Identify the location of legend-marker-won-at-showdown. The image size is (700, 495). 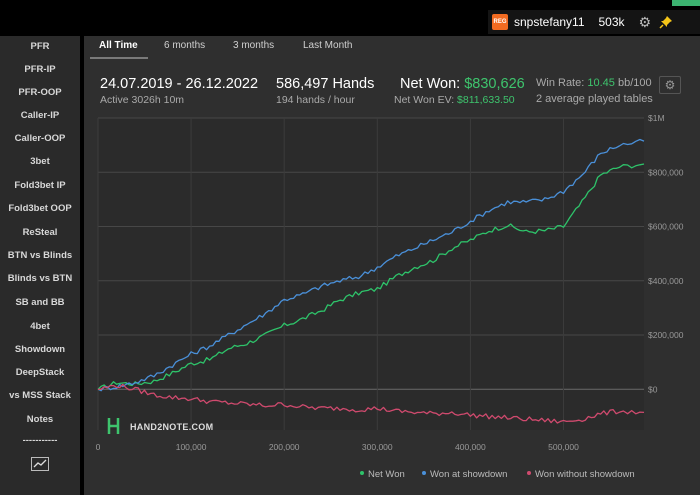
(424, 473).